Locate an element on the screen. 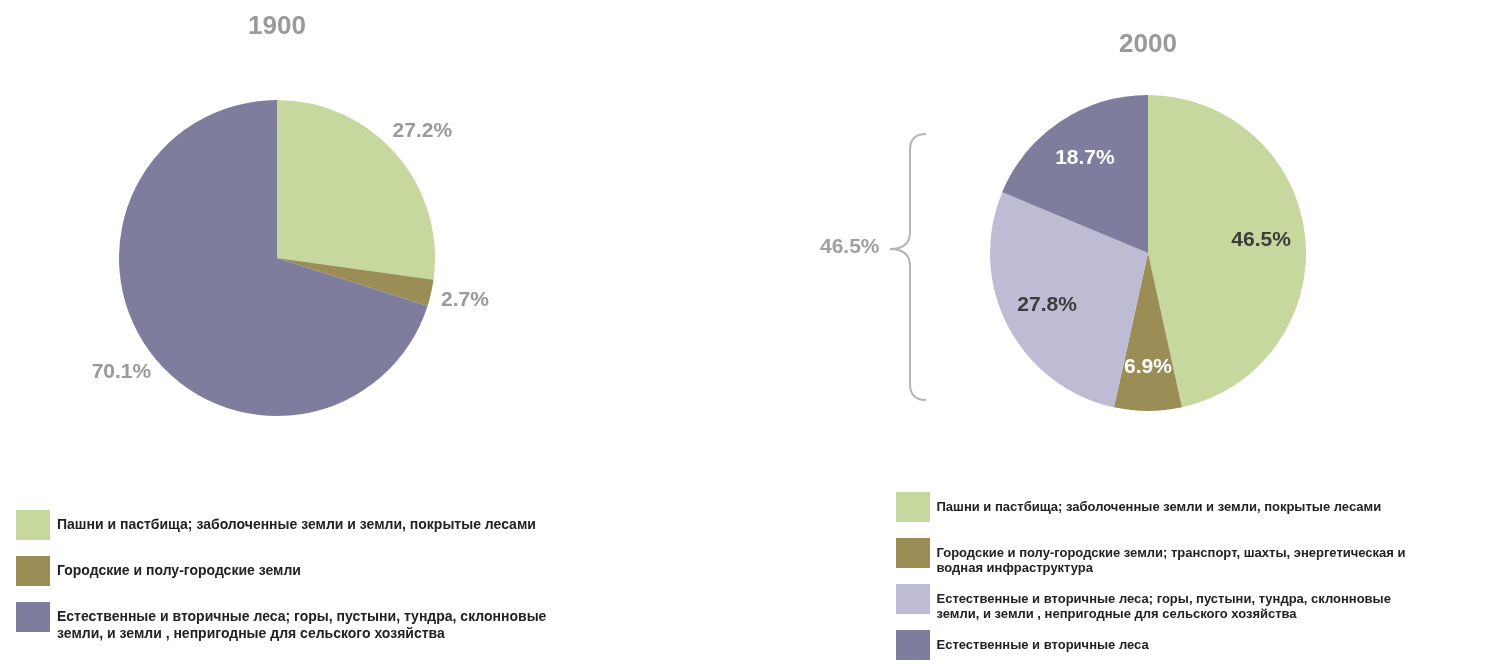 This screenshot has height=672, width=1496. legend-label: Городские и полу-городские земли; транспорт, шахты, энергетическая и водная инфраструктура is located at coordinates (1171, 560).